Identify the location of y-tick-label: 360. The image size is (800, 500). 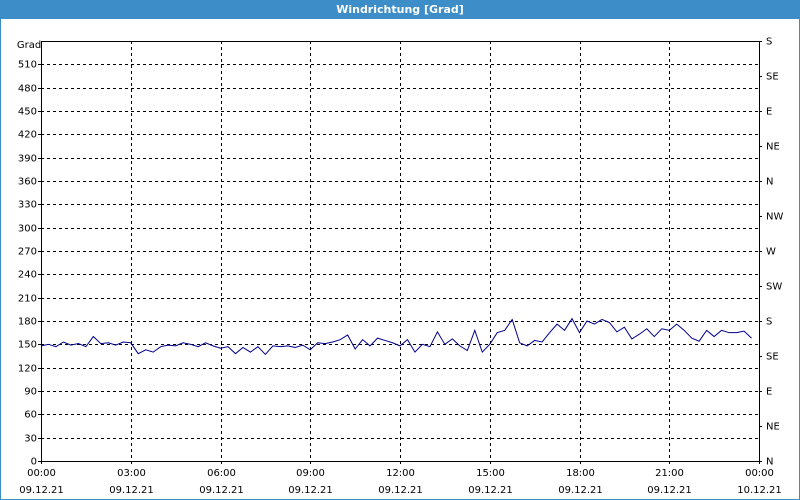
(27, 182).